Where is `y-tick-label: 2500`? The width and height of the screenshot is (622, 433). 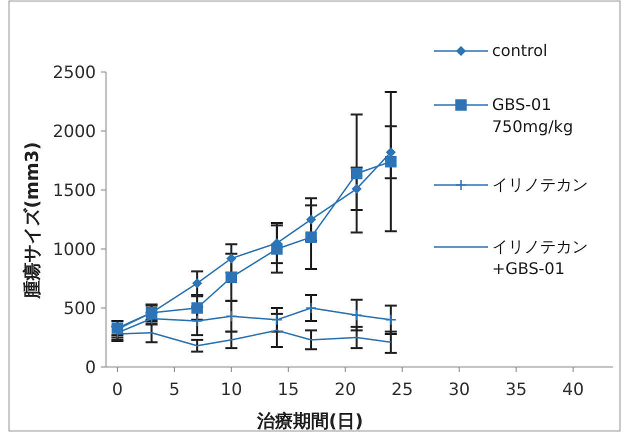 y-tick-label: 2500 is located at coordinates (74, 73).